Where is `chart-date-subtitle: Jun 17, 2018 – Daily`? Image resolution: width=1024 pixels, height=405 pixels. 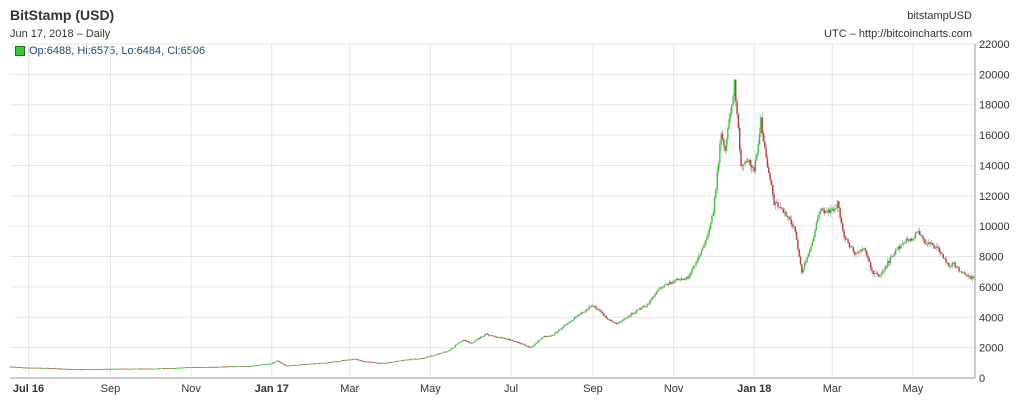
chart-date-subtitle: Jun 17, 2018 – Daily is located at coordinates (60, 34).